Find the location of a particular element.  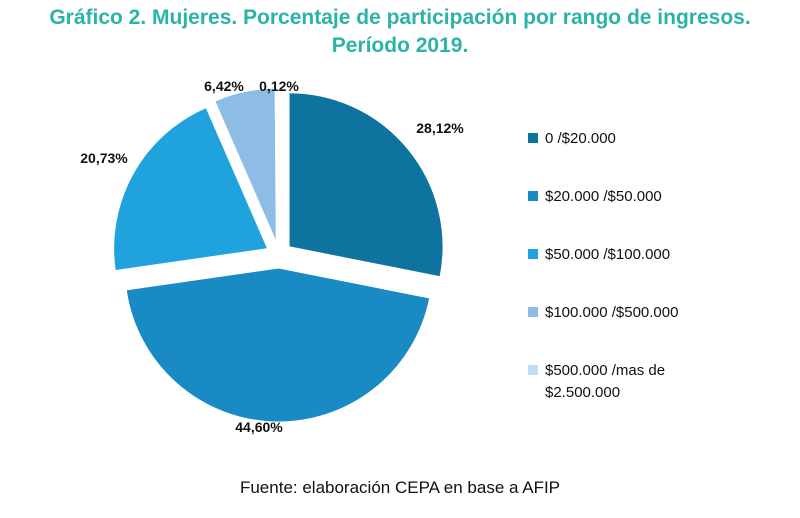

data-label-1: 28,12% is located at coordinates (440, 128).